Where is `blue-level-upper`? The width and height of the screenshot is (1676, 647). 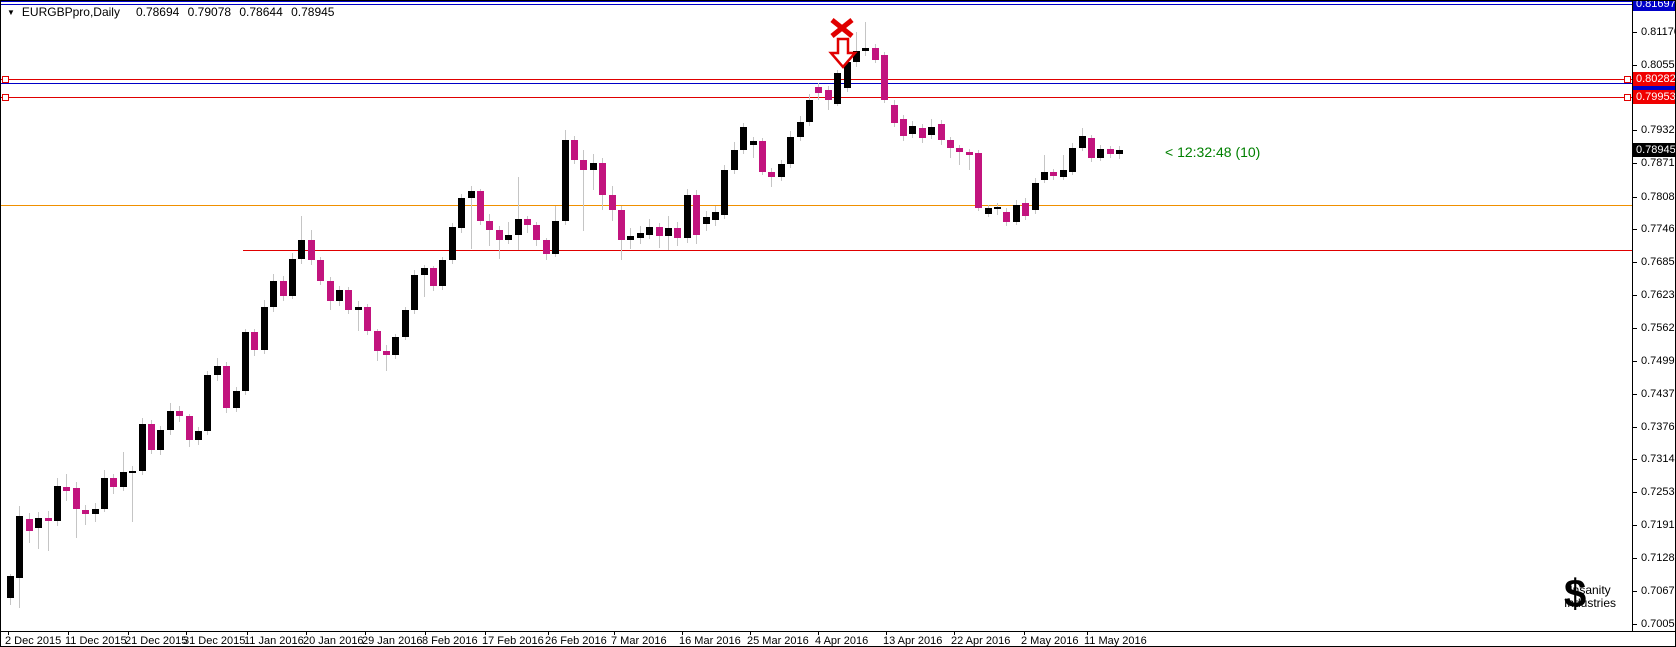 blue-level-upper is located at coordinates (816, 1).